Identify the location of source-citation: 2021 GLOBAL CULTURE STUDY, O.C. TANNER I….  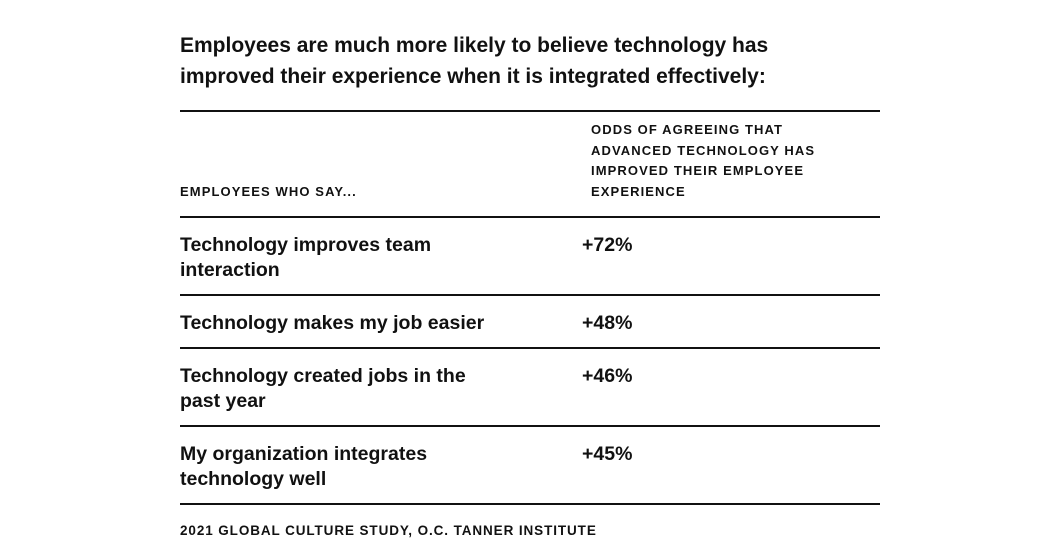
(388, 530).